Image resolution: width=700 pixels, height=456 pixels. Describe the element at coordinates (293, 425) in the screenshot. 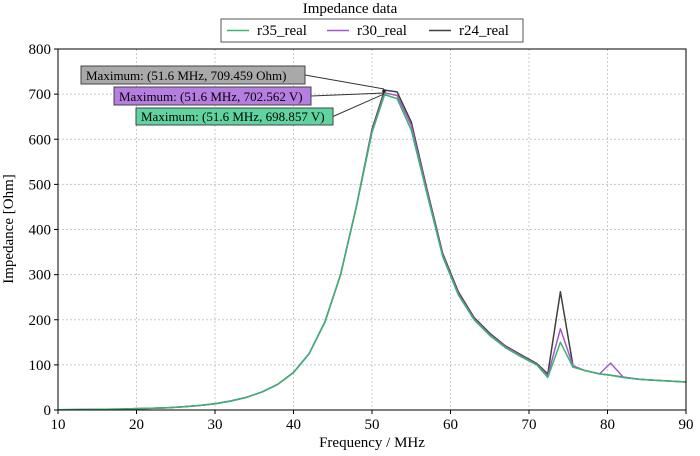

I see `x-tick-label: 40` at that location.